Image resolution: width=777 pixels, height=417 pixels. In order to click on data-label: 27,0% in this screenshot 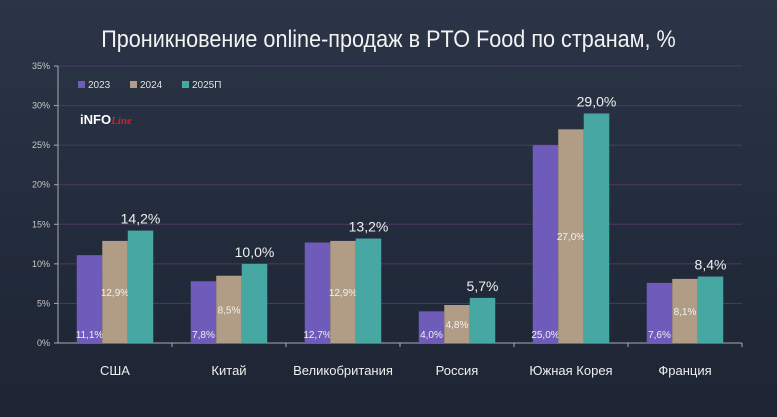, I will do `click(571, 237)`.